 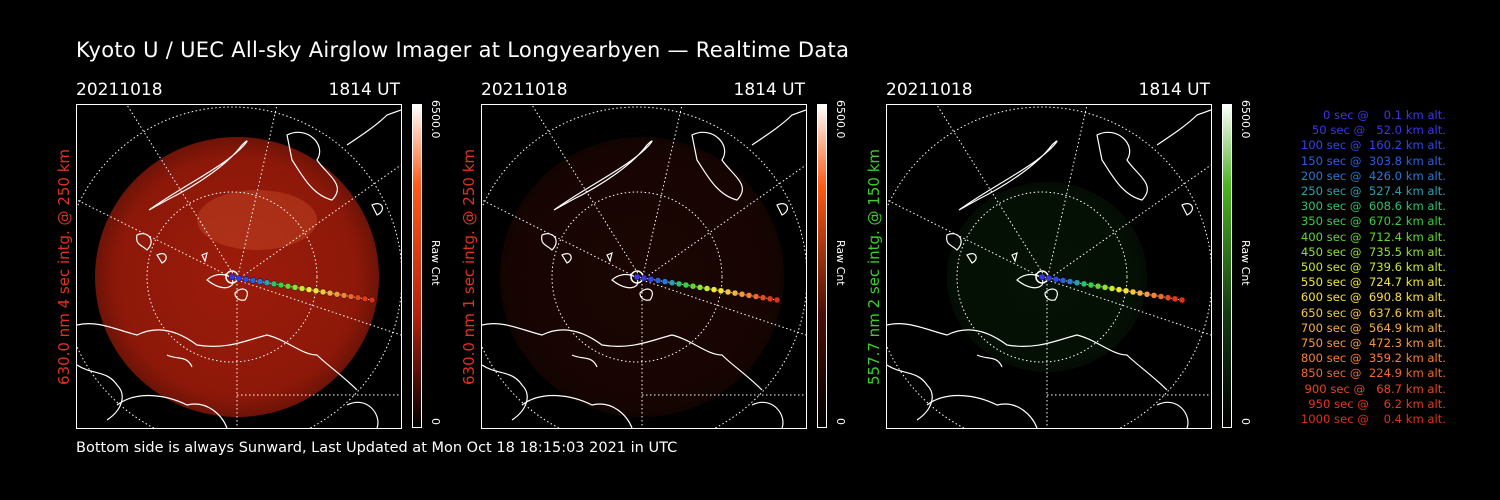 What do you see at coordinates (1371, 312) in the screenshot?
I see `legend-row: 650 sec @ 637.6 km alt.` at bounding box center [1371, 312].